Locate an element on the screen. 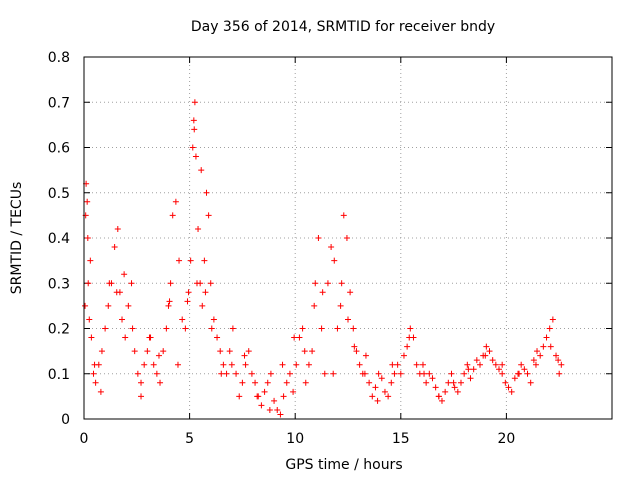  y-tick-label: 0.2 is located at coordinates (59, 330).